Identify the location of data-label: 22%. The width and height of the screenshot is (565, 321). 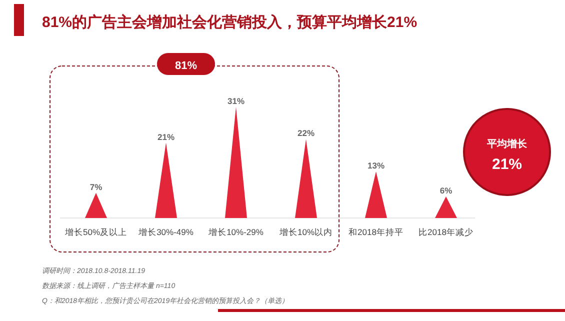
(306, 133).